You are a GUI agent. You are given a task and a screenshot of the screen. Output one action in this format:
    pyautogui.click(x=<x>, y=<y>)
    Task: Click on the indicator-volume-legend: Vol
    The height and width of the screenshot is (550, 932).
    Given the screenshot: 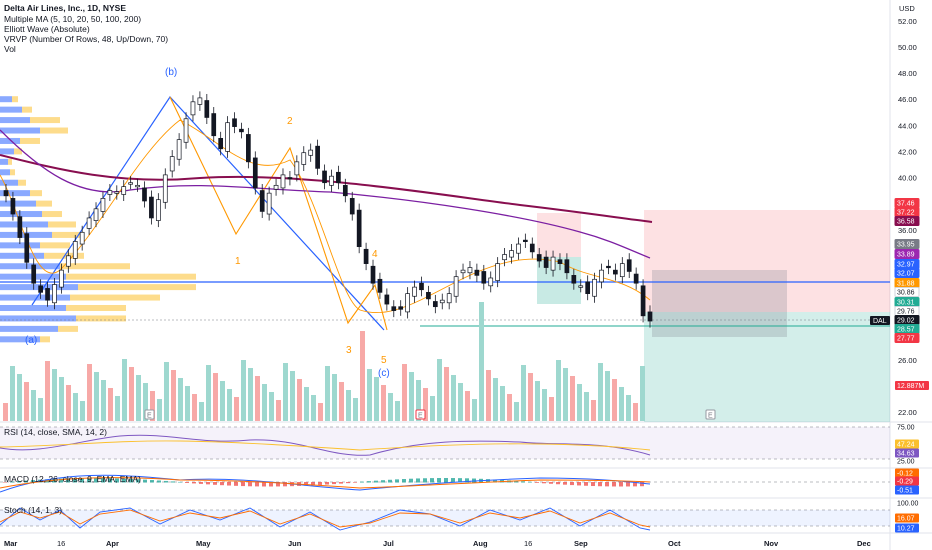 What is the action you would take?
    pyautogui.click(x=10, y=49)
    